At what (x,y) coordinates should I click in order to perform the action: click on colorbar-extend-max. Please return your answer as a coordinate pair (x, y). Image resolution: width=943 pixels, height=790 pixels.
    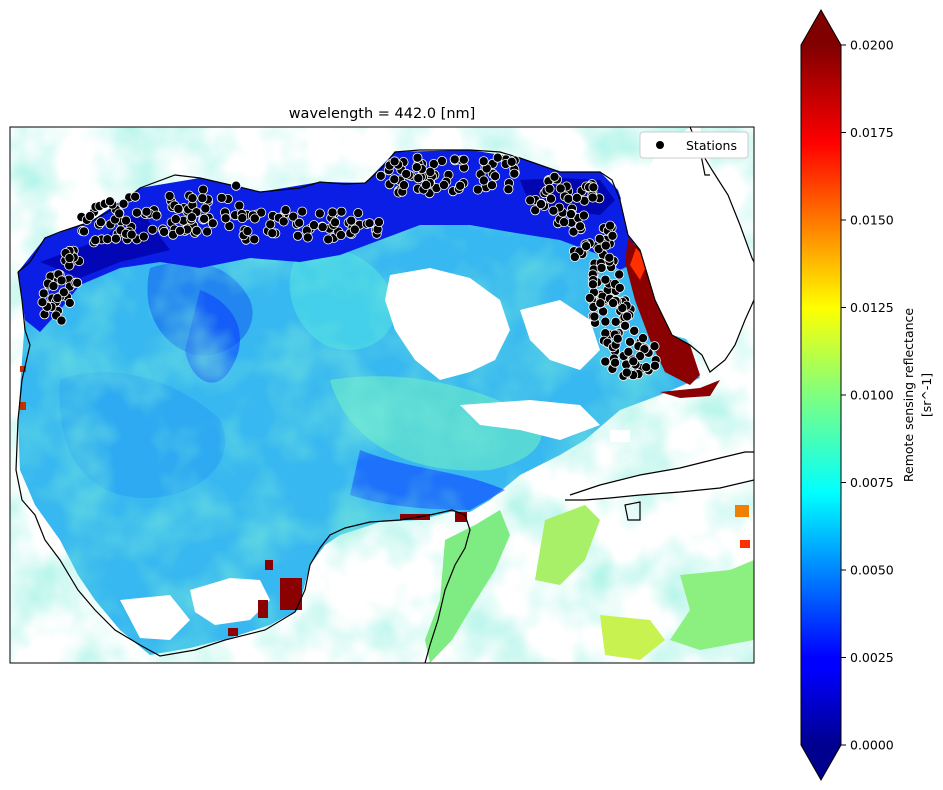
    Looking at the image, I should click on (821, 27).